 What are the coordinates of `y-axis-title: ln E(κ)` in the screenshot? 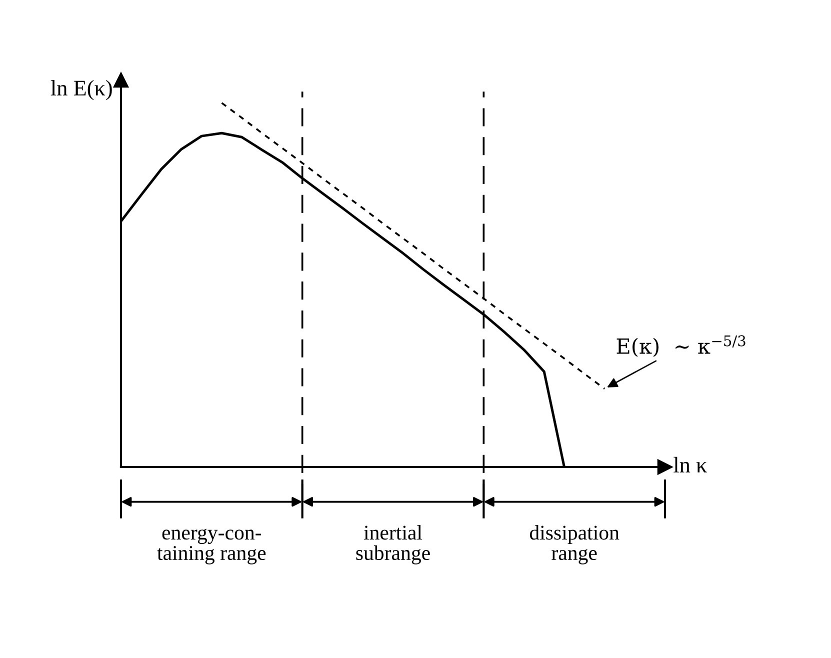 It's located at (81, 90).